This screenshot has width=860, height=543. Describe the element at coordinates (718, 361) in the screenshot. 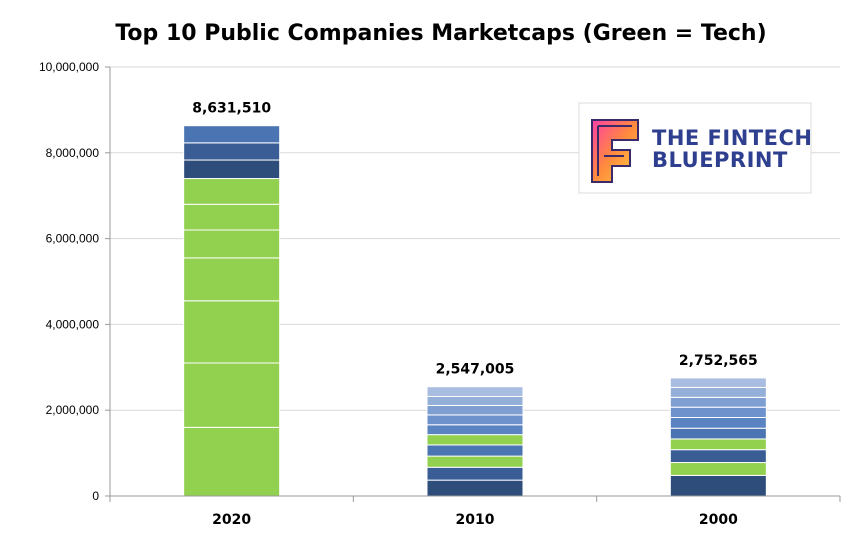

I see `bar-total-label: 2,752,565` at that location.